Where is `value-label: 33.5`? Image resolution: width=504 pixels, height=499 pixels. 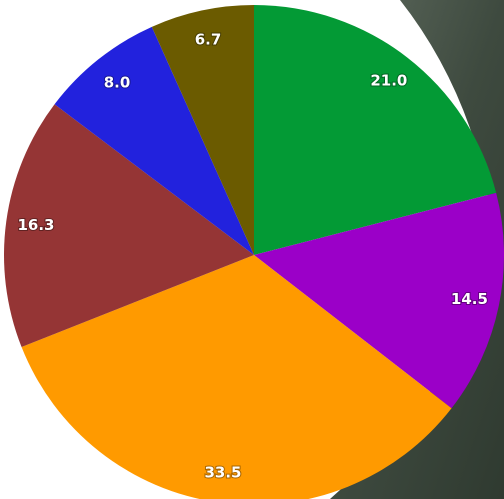
value-label: 33.5 is located at coordinates (222, 472).